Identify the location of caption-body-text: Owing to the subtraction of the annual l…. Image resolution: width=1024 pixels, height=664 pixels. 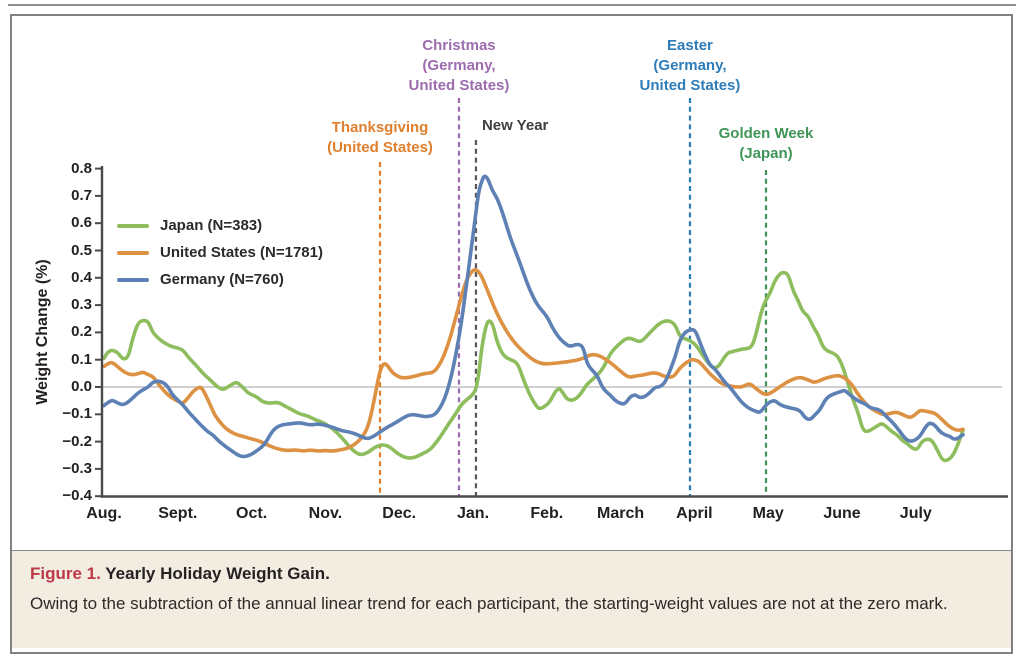
(489, 603).